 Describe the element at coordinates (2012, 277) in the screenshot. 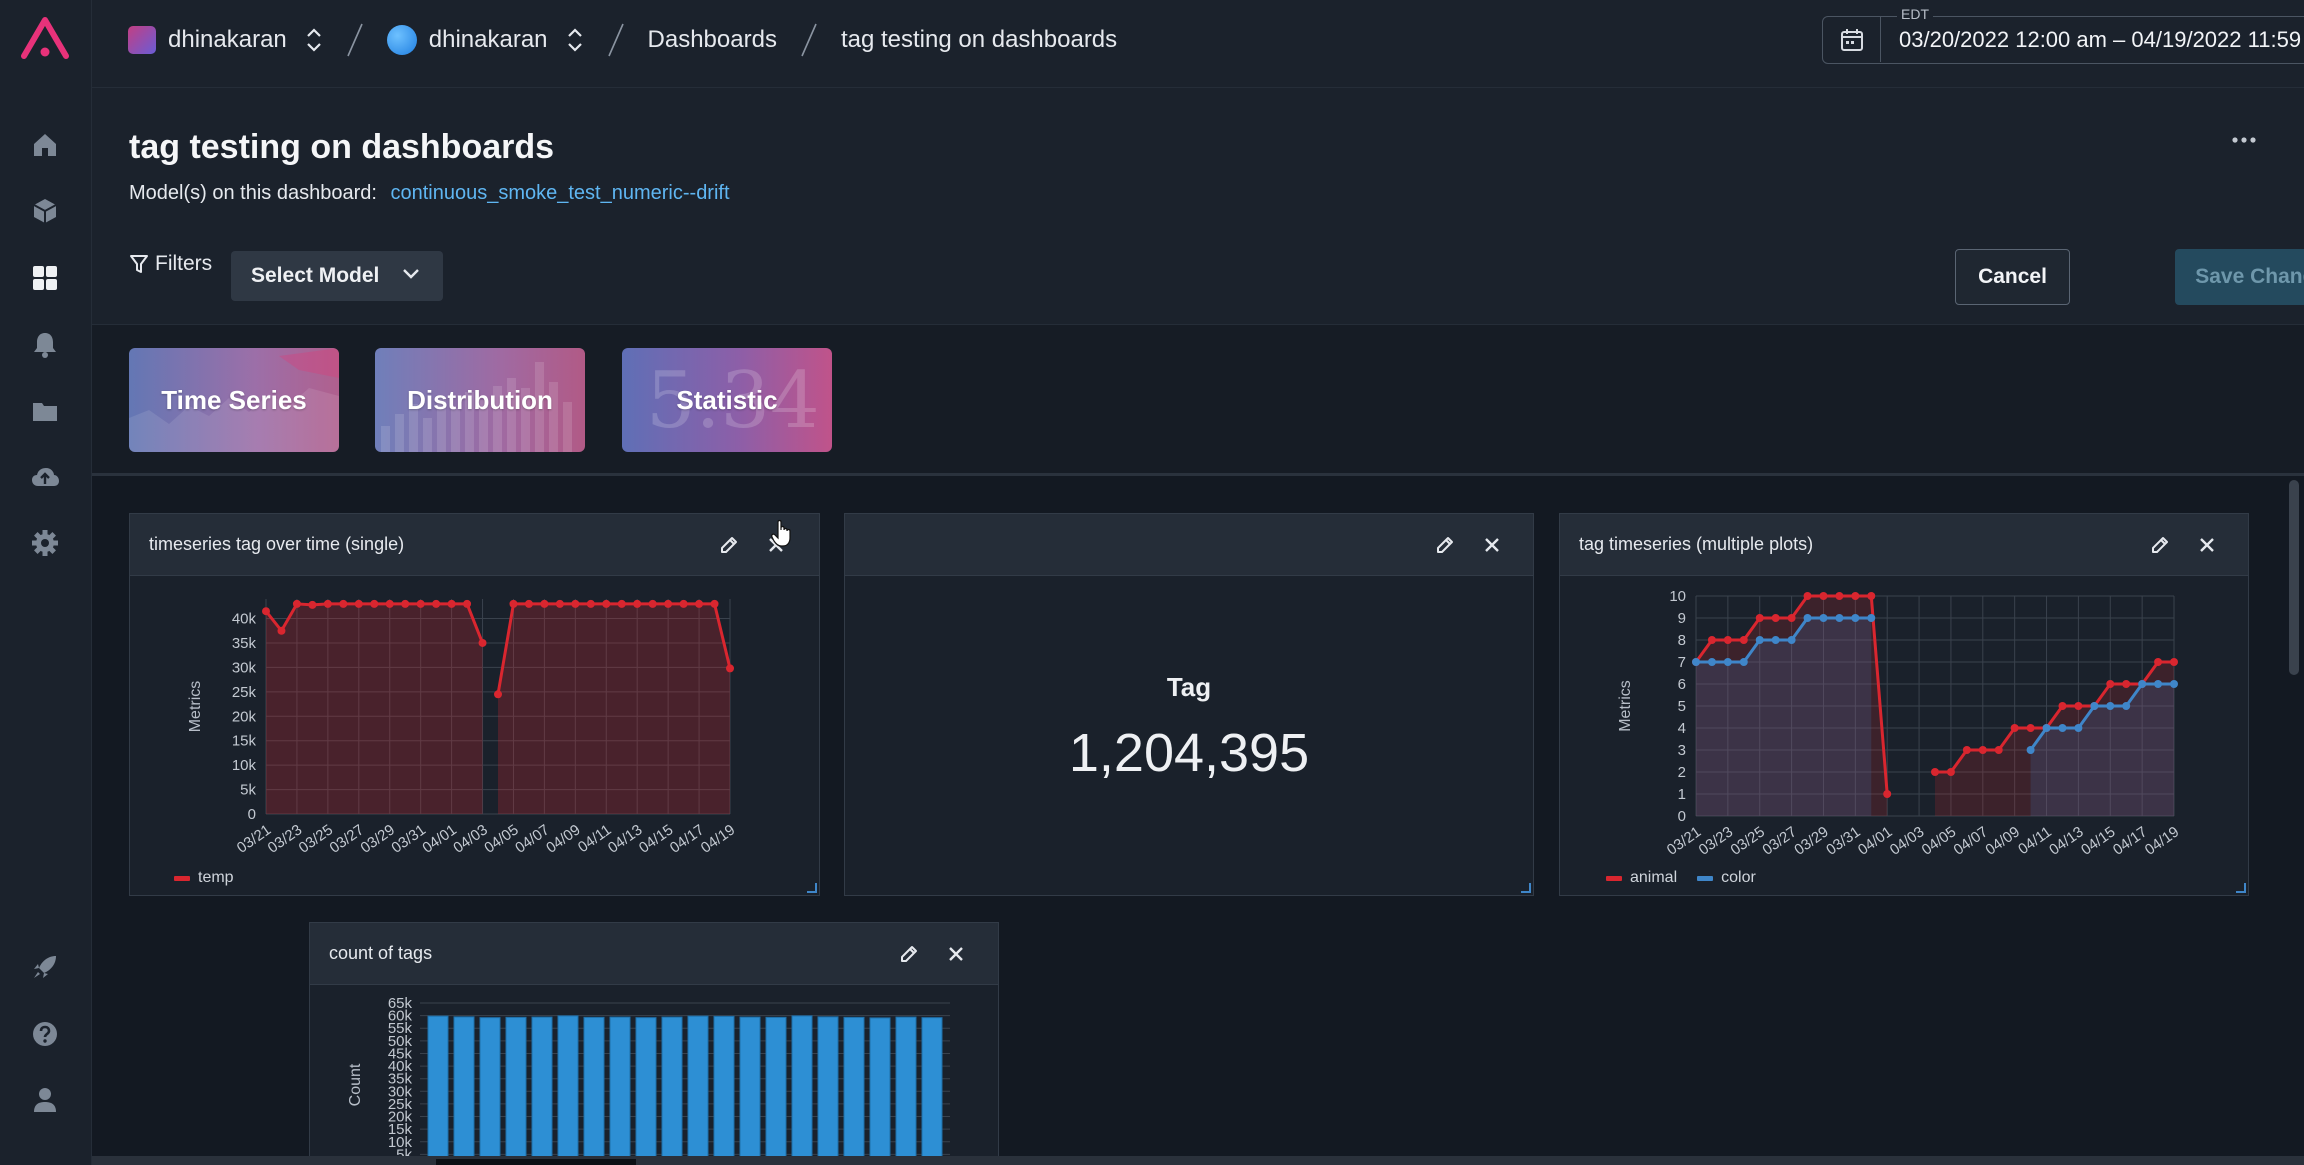

I see `cancel-button: Cancel` at that location.